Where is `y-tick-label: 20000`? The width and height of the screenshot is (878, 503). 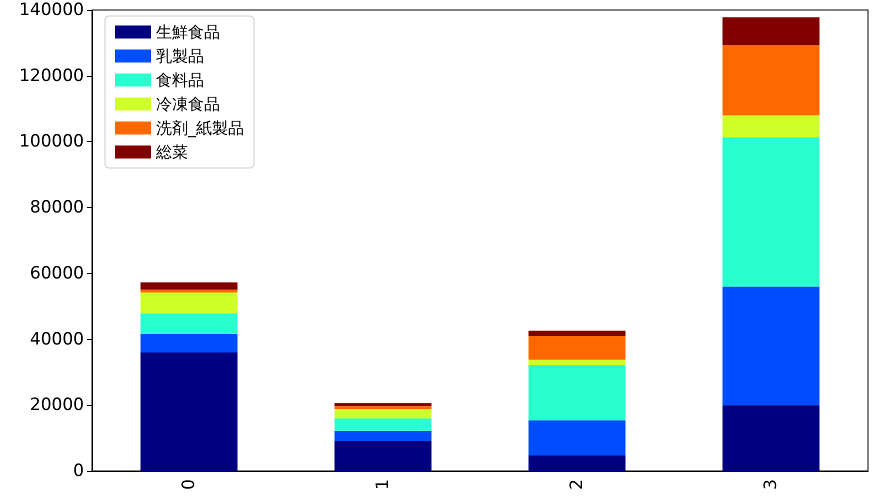
y-tick-label: 20000 is located at coordinates (57, 405).